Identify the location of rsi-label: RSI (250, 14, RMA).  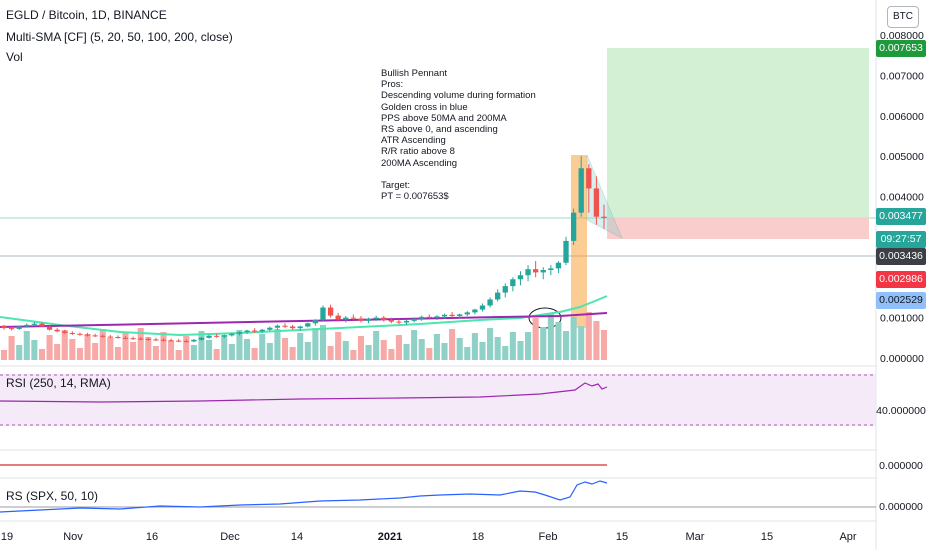
(58, 383).